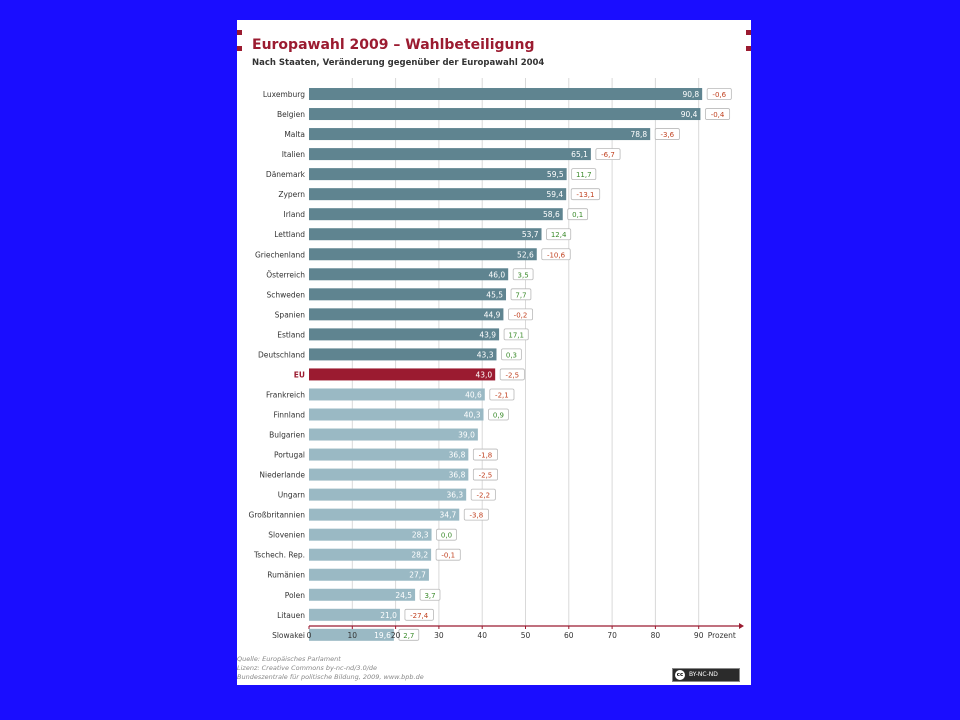 This screenshot has width=960, height=720. What do you see at coordinates (285, 294) in the screenshot?
I see `category-label: Schweden` at bounding box center [285, 294].